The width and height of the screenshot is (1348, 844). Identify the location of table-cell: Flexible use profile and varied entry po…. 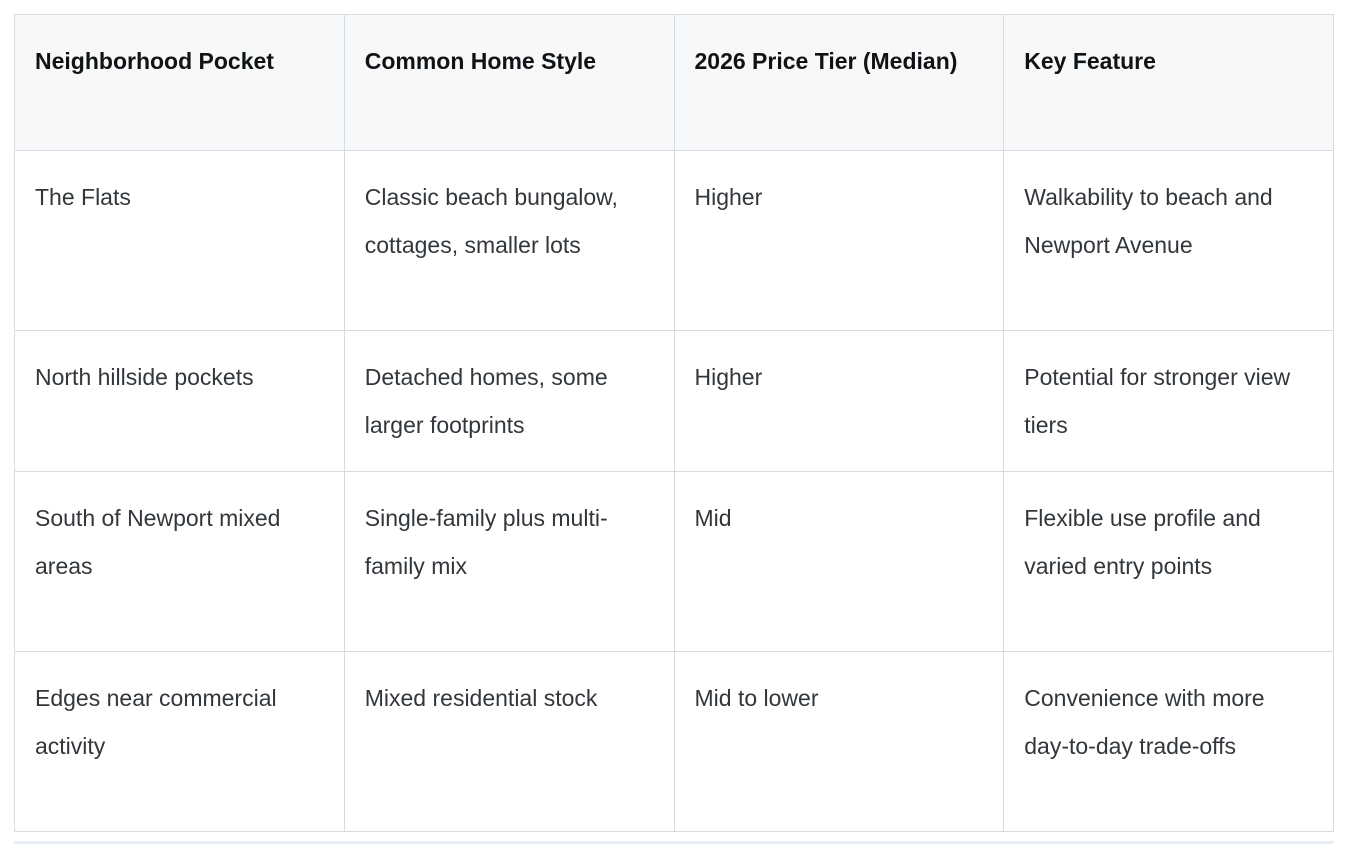
(1168, 561).